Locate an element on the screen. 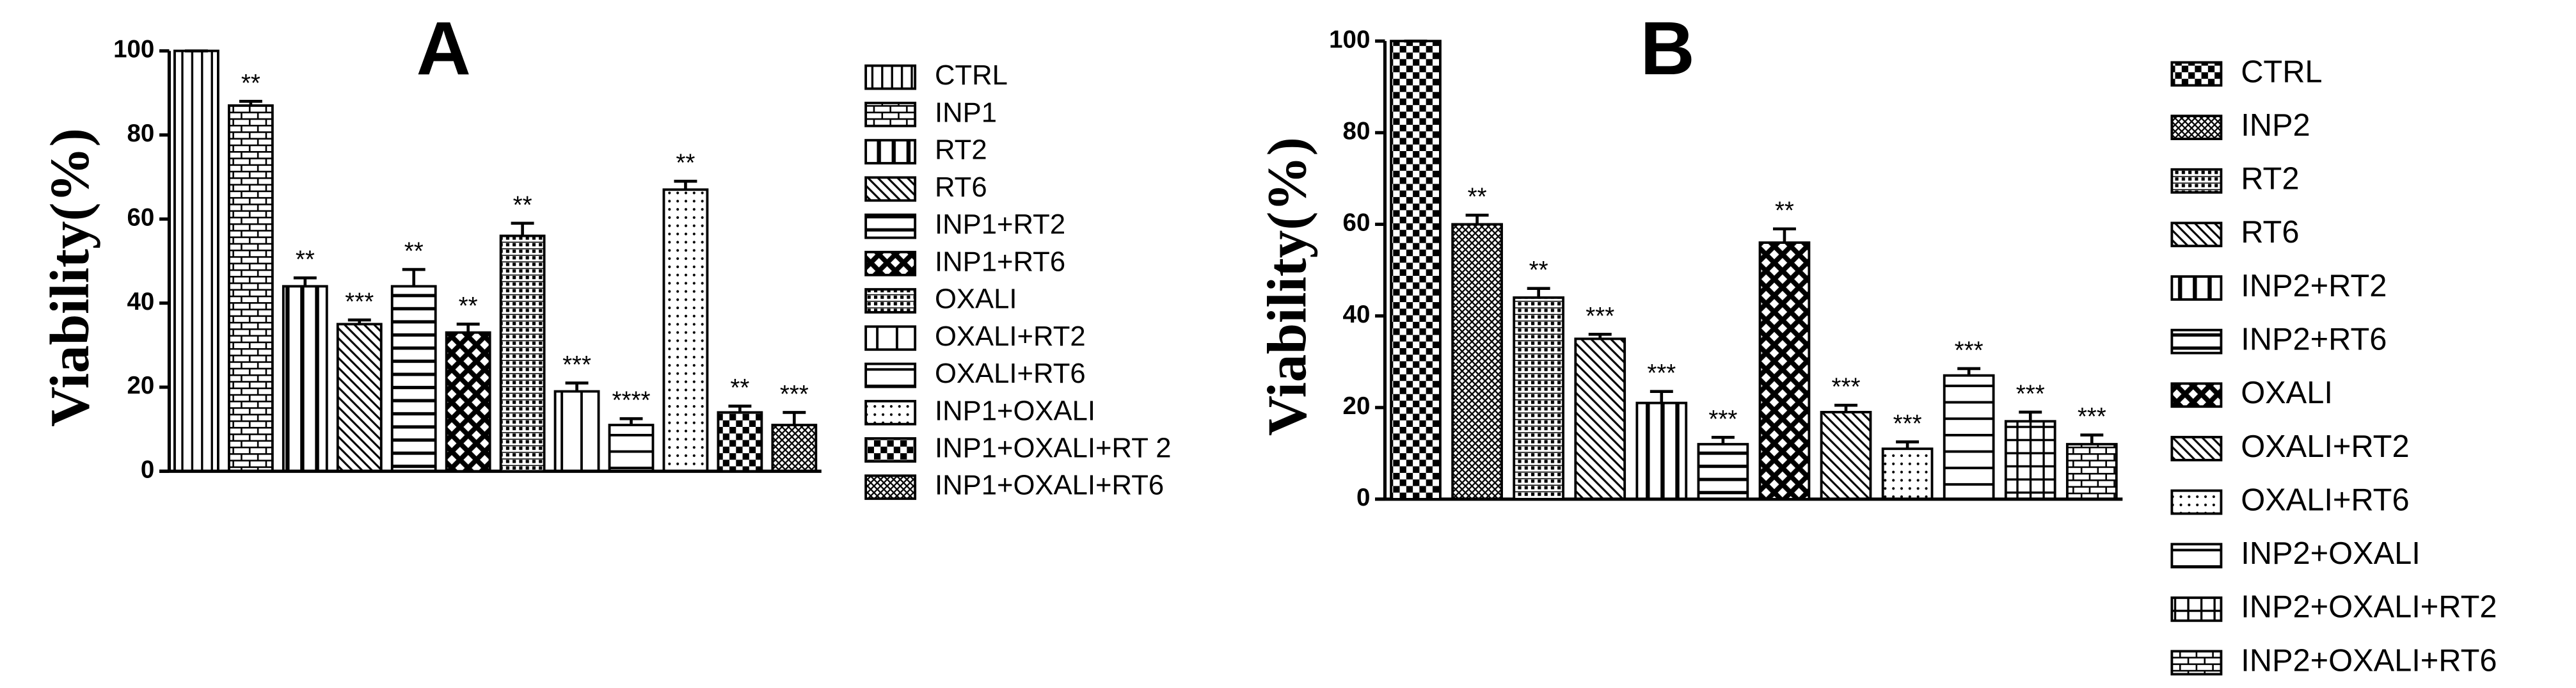 The image size is (2576, 688). legend-label: INP1 is located at coordinates (966, 112).